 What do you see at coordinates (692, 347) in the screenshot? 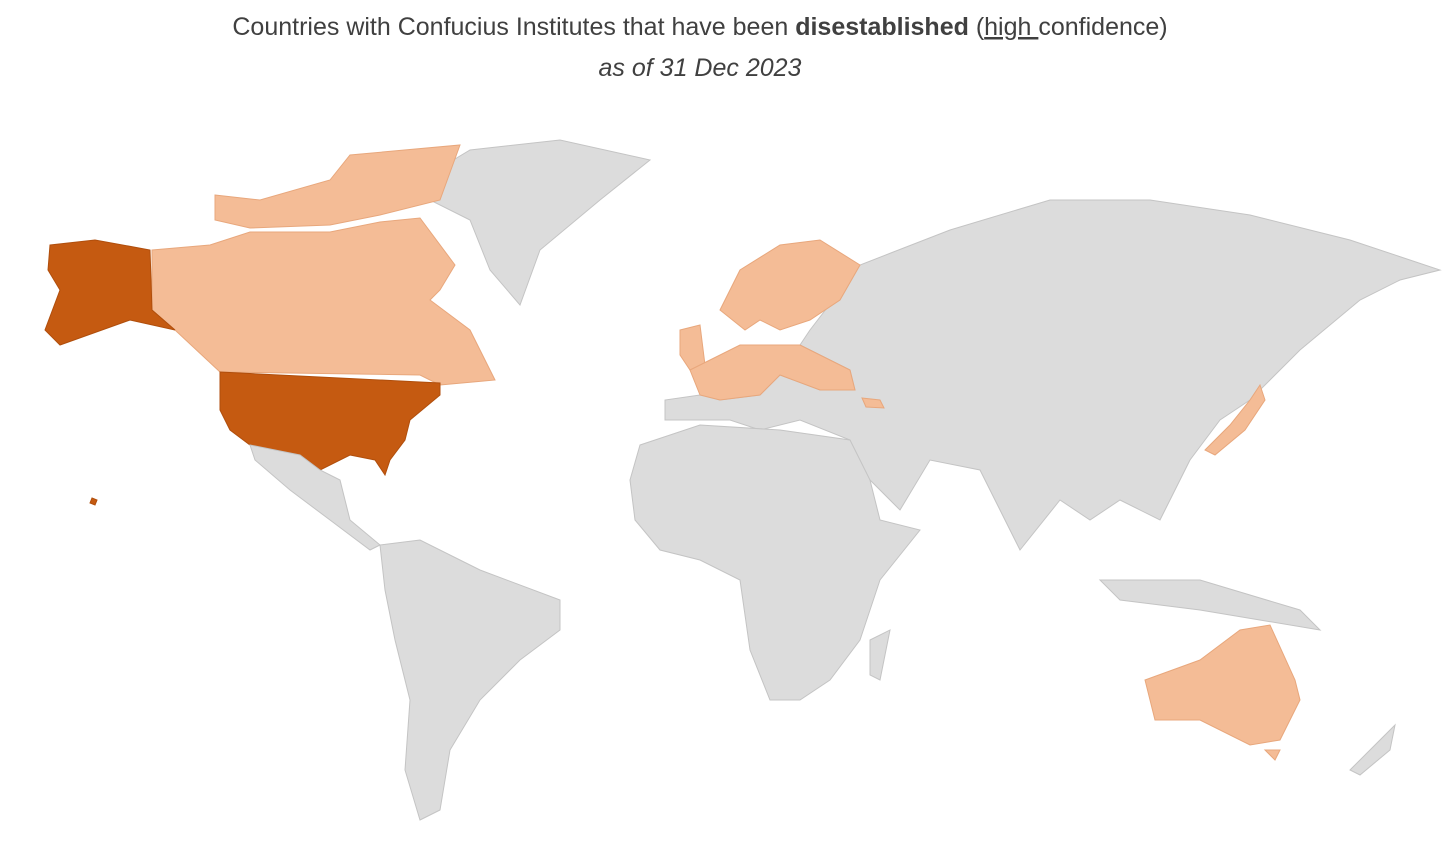
I see `uk` at bounding box center [692, 347].